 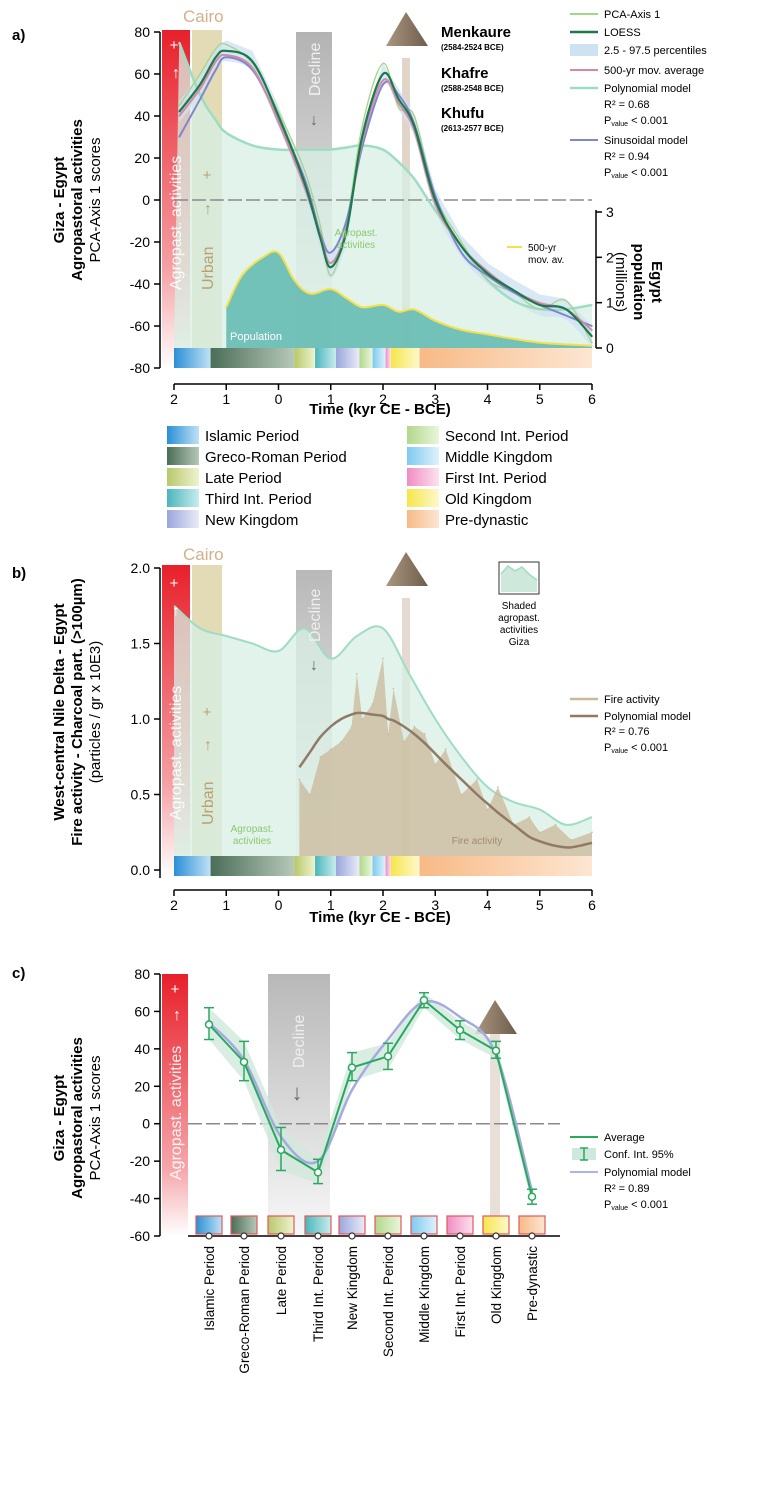 What do you see at coordinates (142, 1011) in the screenshot?
I see `y-tick-label: 60` at bounding box center [142, 1011].